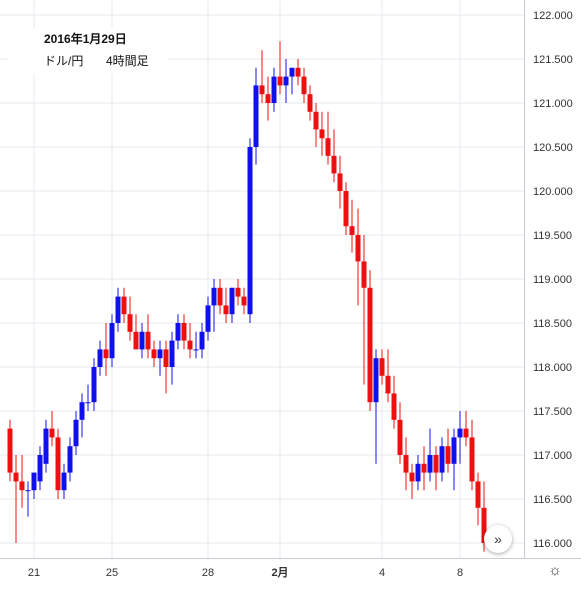 Image resolution: width=581 pixels, height=592 pixels. Describe the element at coordinates (460, 573) in the screenshot. I see `time-tick-label: 8` at that location.